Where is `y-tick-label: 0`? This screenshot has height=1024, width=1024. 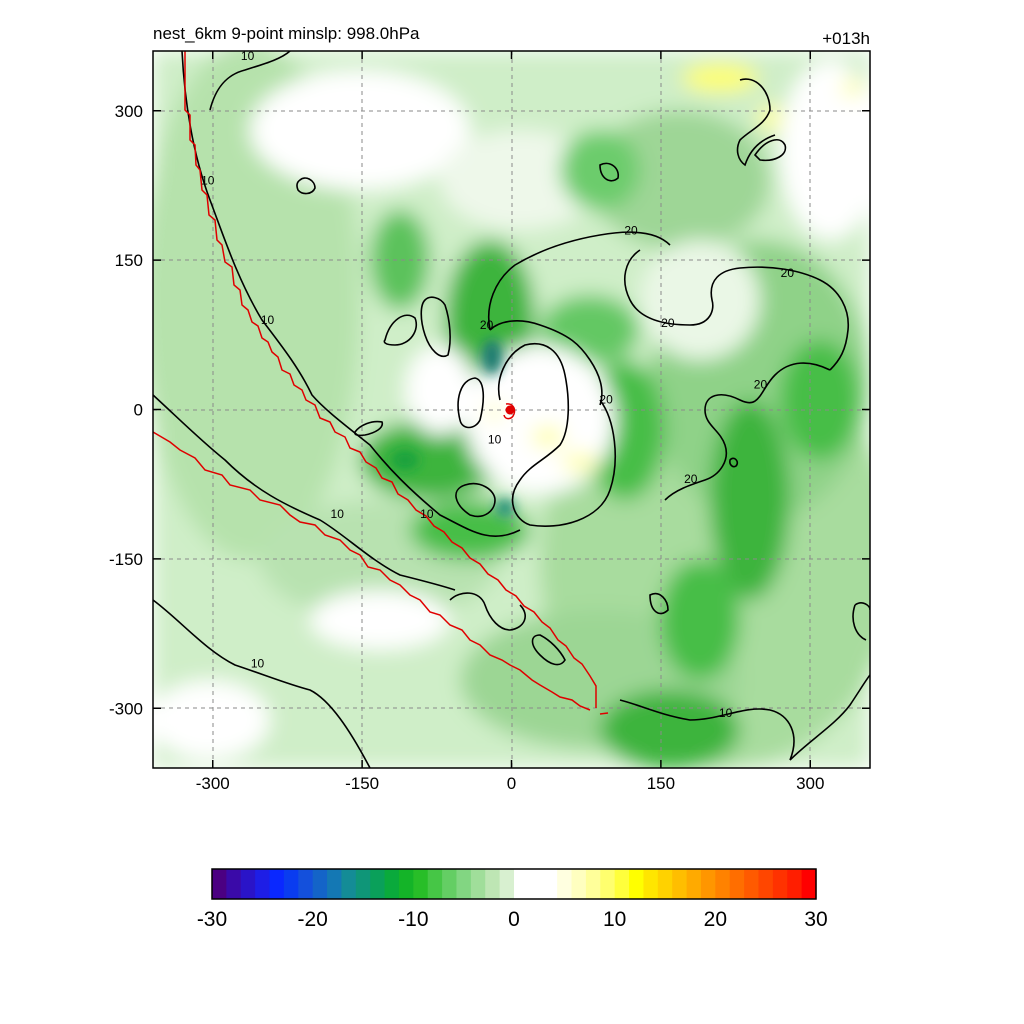 y-tick-label: 0 is located at coordinates (138, 410).